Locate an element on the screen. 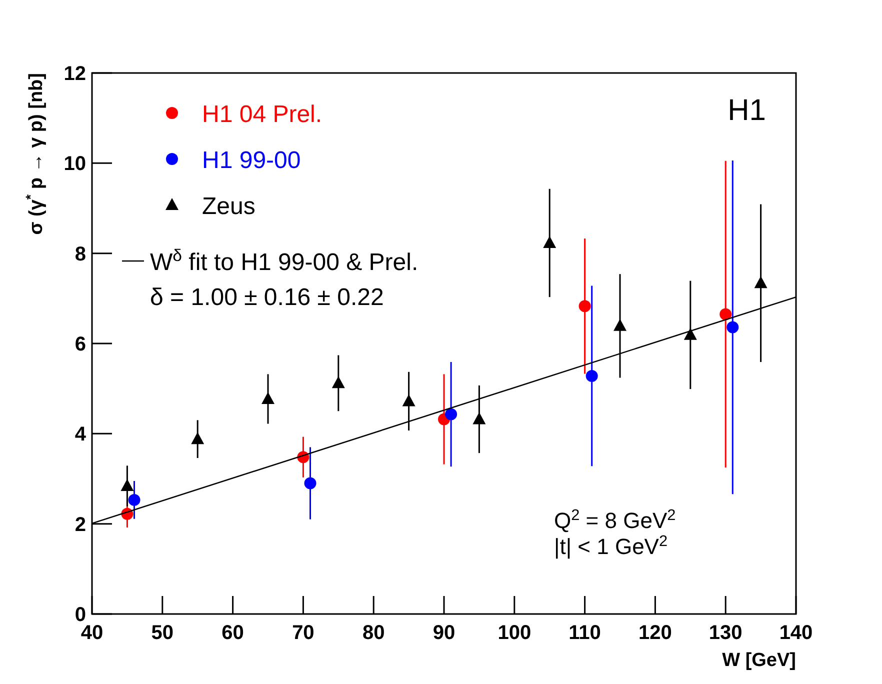 Image resolution: width=882 pixels, height=684 pixels. annotation: H1 is located at coordinates (747, 110).